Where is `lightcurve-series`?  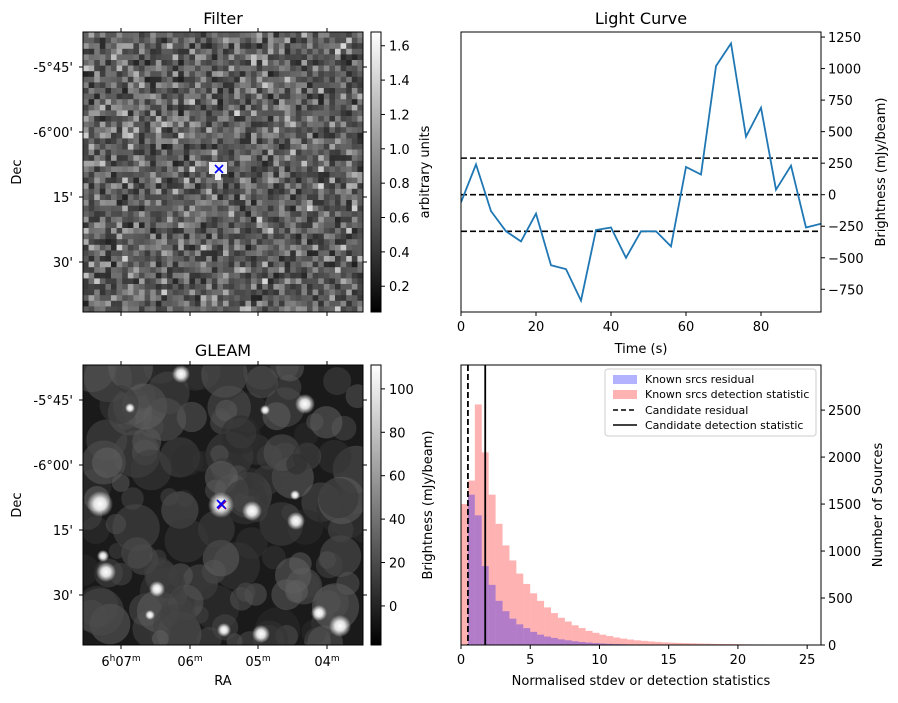
lightcurve-series is located at coordinates (641, 171).